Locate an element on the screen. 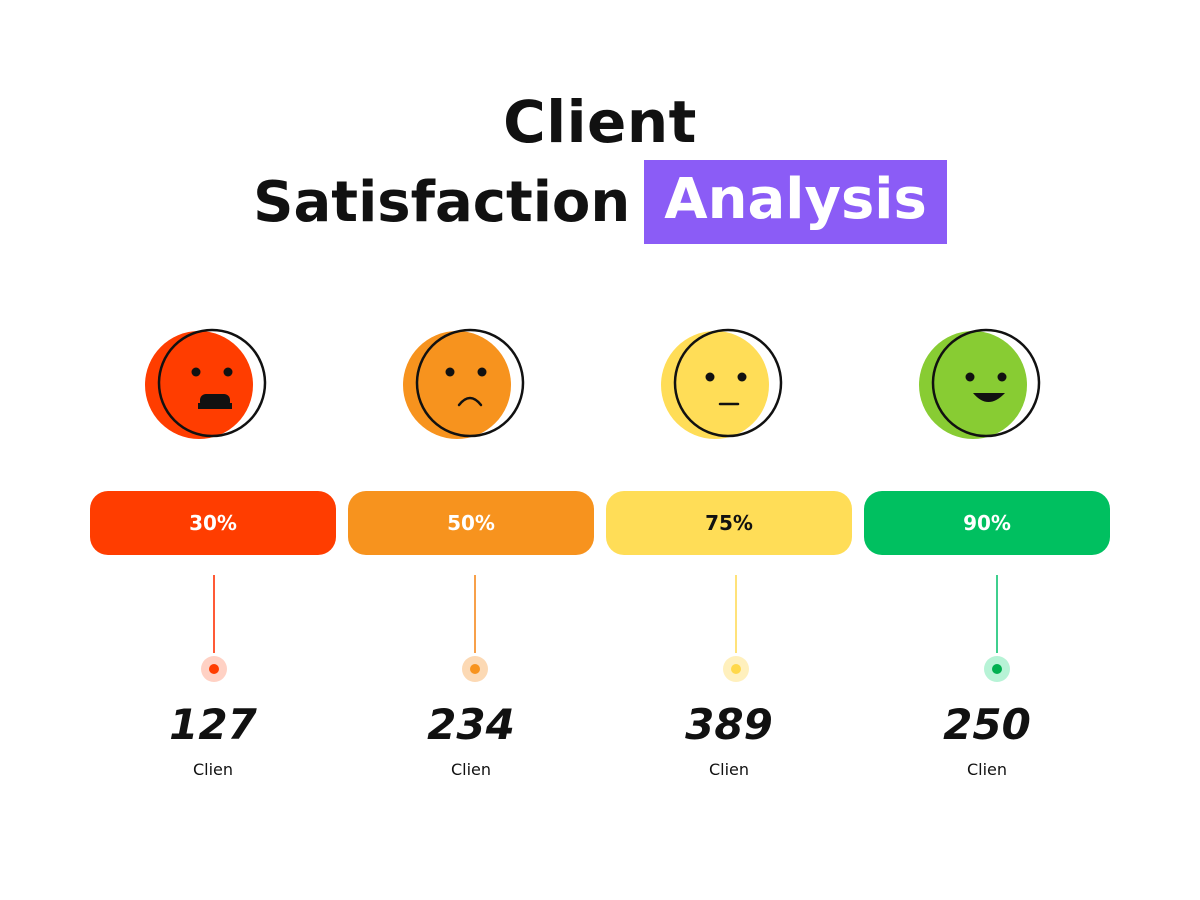  client-count: 389 is located at coordinates (729, 724).